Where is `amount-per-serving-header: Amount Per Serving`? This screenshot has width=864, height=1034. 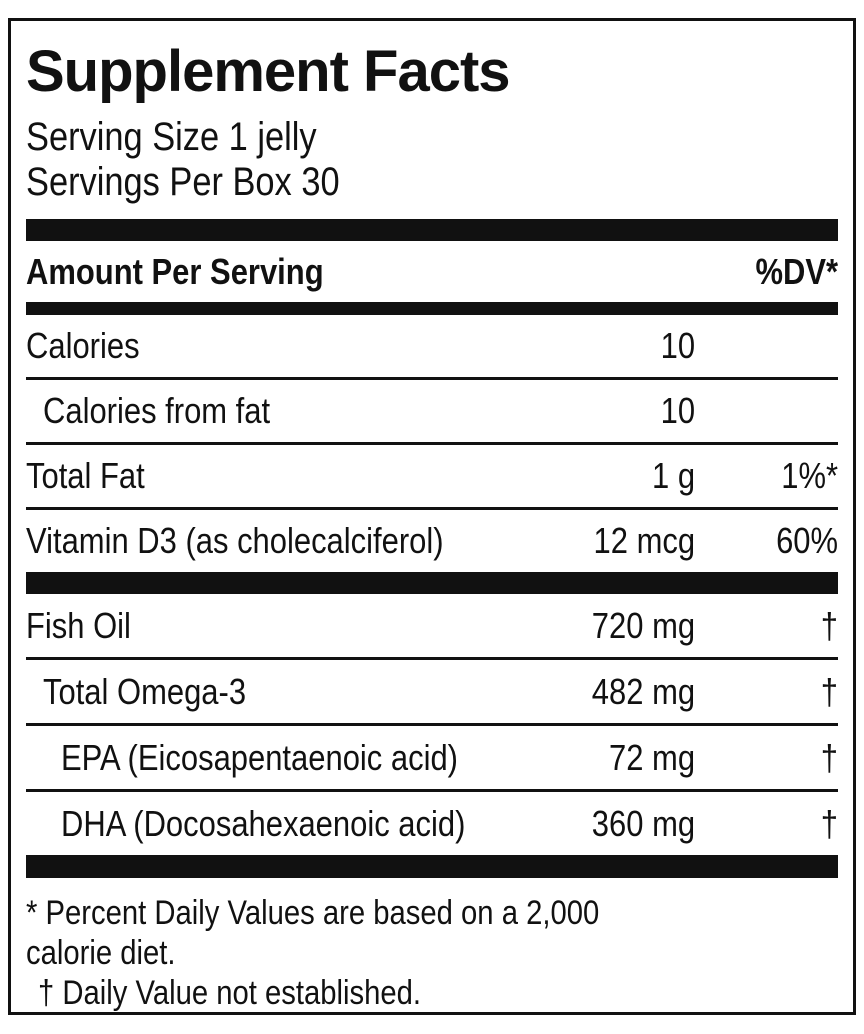
amount-per-serving-header: Amount Per Serving is located at coordinates (175, 271).